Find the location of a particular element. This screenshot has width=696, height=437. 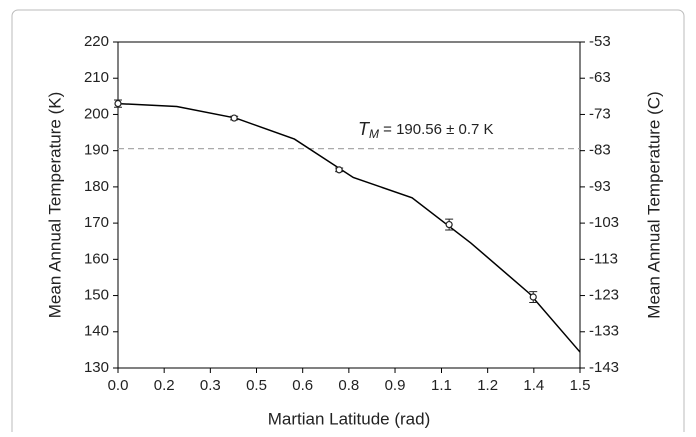

y-tick-label: 130 is located at coordinates (96, 367).